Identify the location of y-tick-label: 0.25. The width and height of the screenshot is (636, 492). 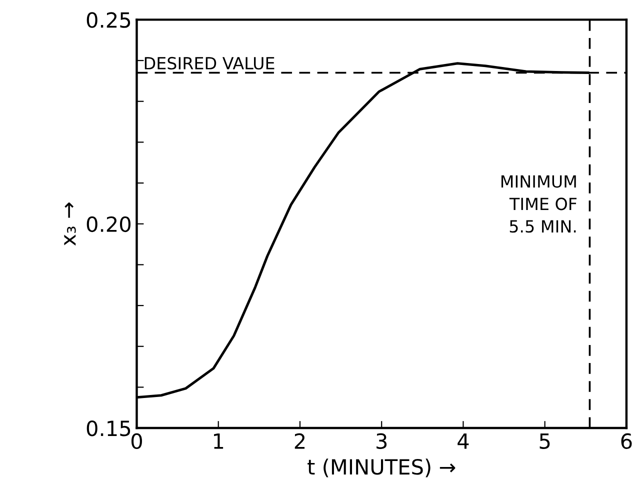
(108, 20).